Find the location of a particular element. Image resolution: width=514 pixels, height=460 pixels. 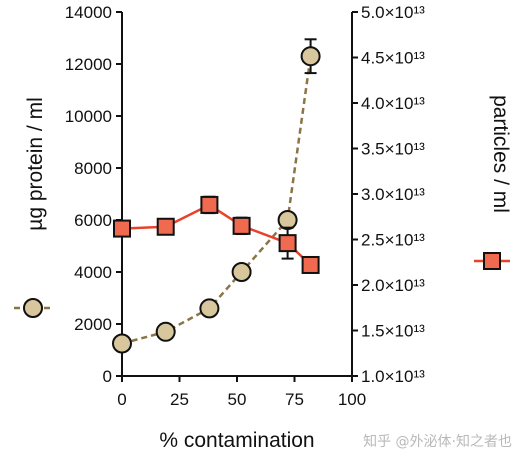

legend-square-series-marker is located at coordinates (492, 261).